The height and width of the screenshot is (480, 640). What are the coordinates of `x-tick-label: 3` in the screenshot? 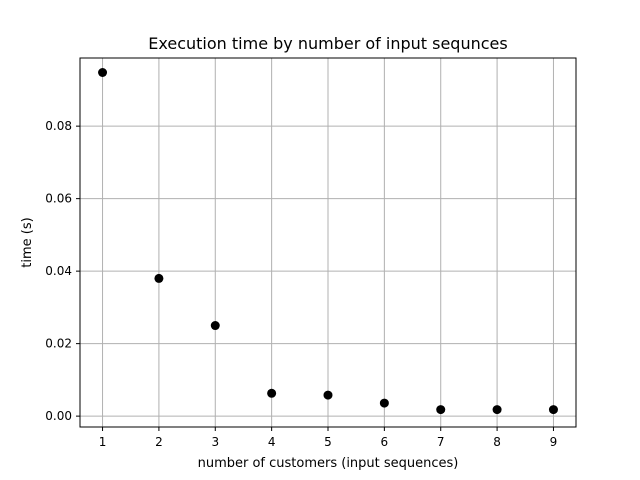 It's located at (215, 442).